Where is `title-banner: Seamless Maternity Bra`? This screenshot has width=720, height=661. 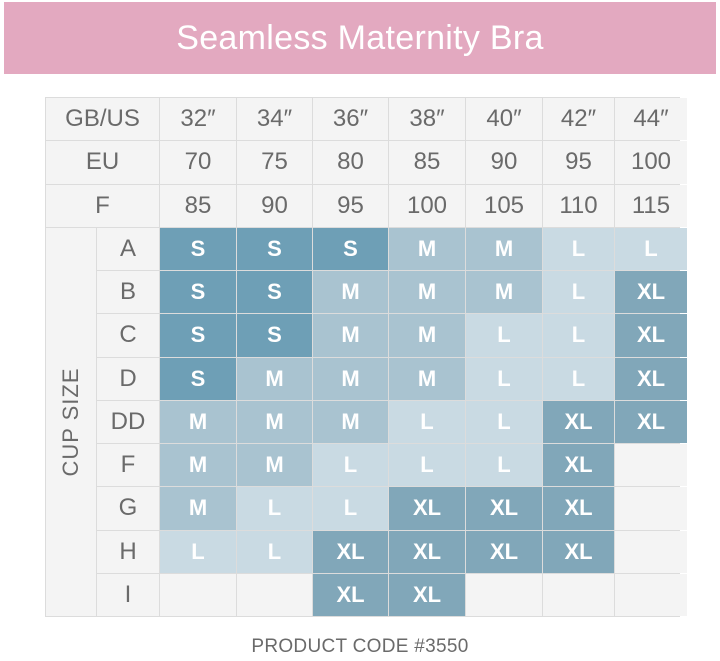
title-banner: Seamless Maternity Bra is located at coordinates (360, 38).